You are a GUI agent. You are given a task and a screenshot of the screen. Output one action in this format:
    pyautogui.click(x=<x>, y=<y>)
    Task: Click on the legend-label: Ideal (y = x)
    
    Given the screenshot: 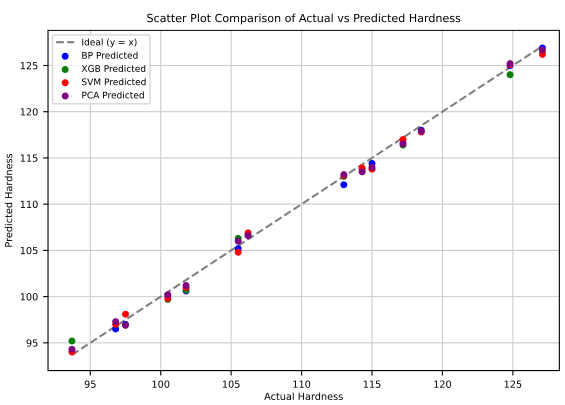 What is the action you would take?
    pyautogui.click(x=109, y=43)
    